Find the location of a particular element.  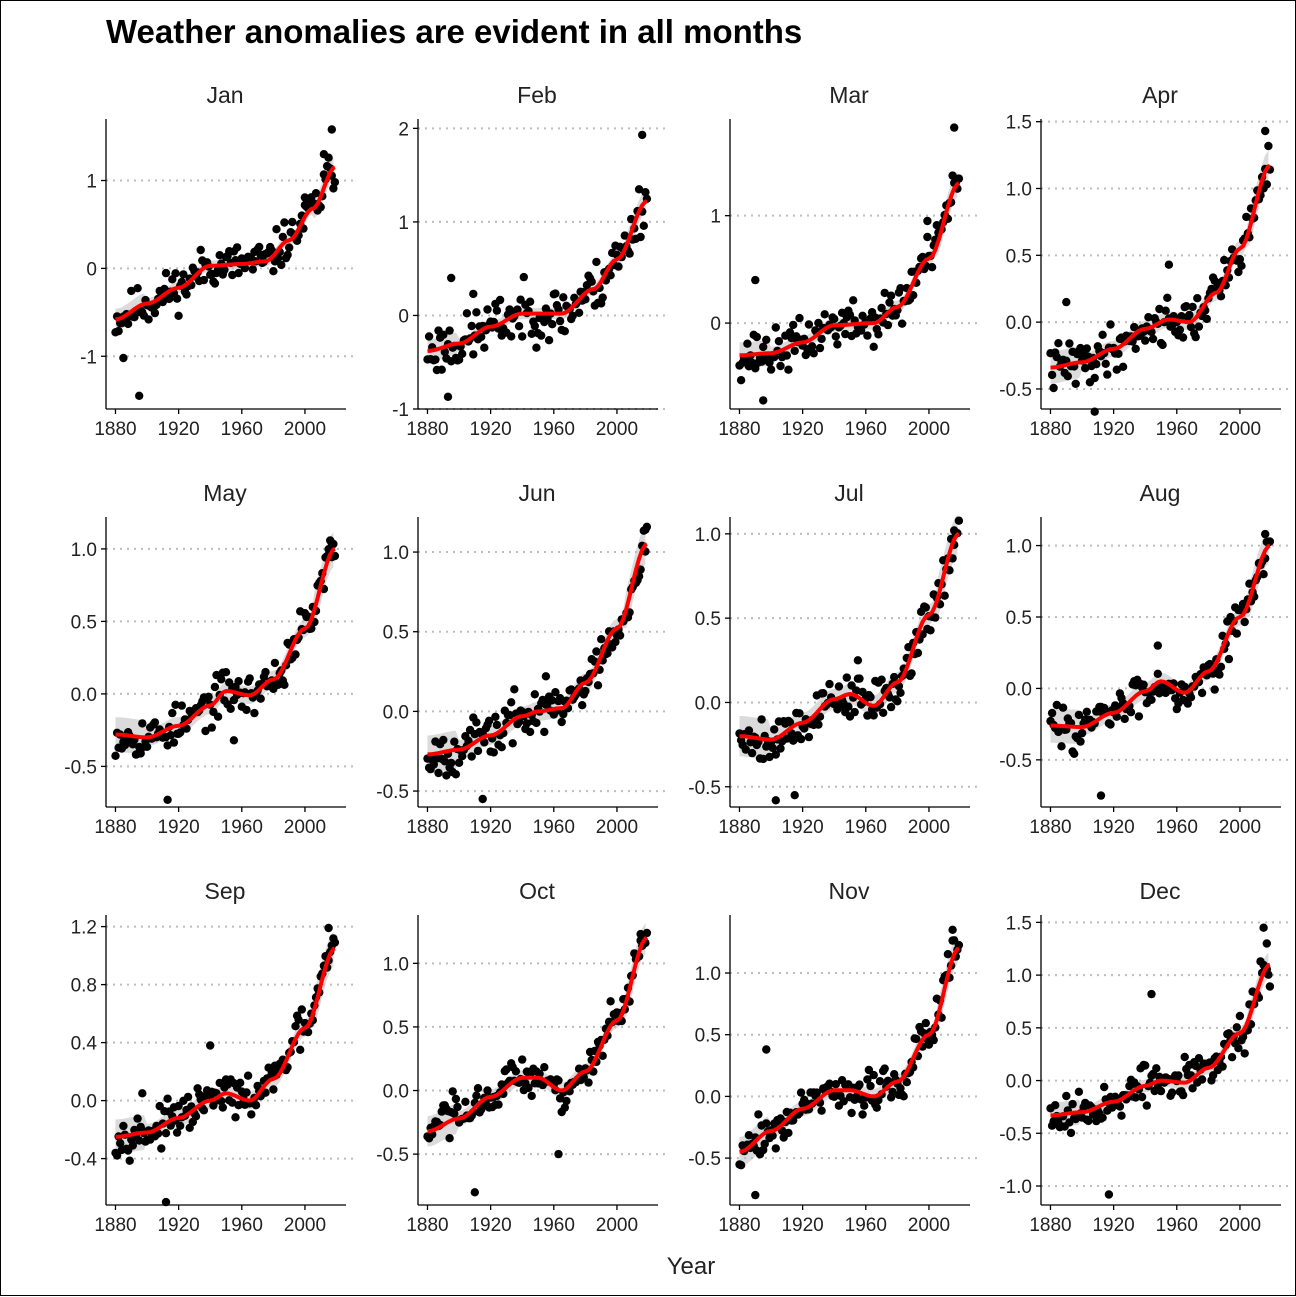

confidence-band is located at coordinates (1159, 267).